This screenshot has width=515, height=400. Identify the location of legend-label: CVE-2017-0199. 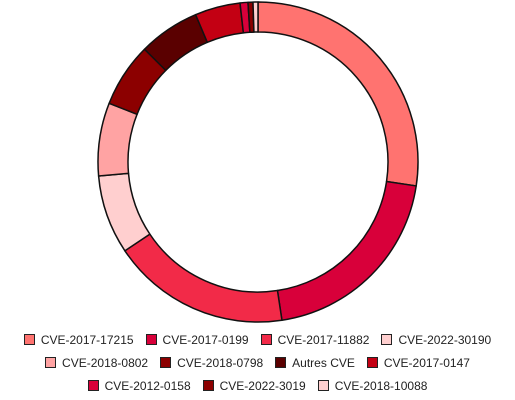
(205, 339).